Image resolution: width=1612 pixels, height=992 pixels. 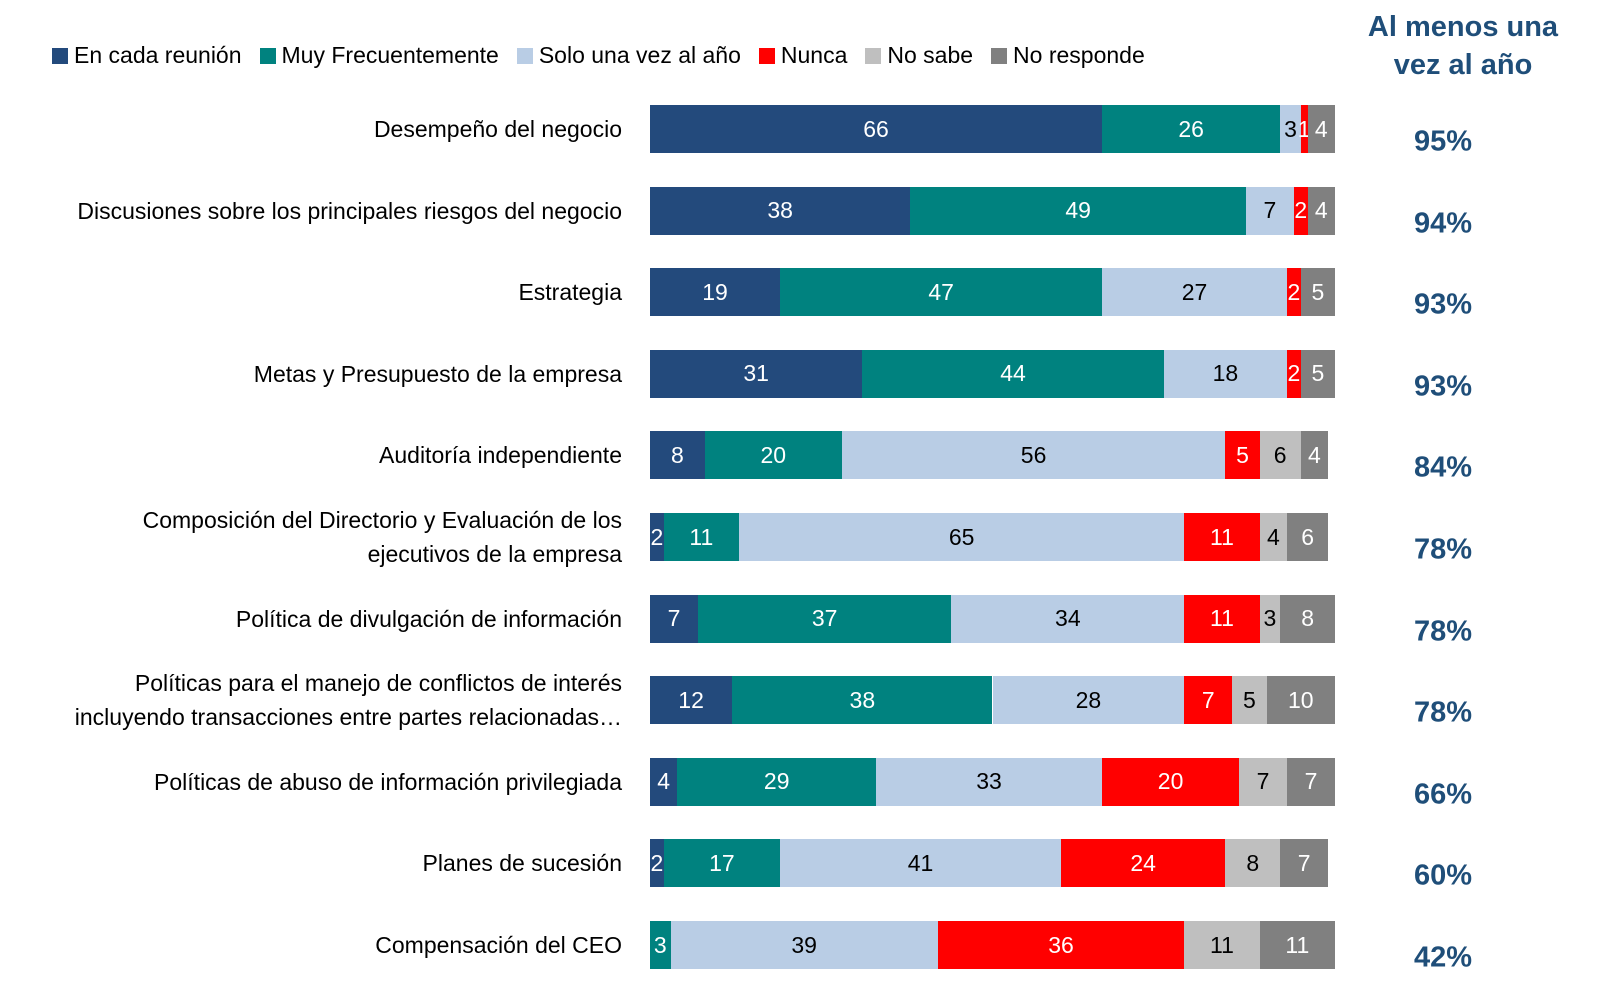 I want to click on data-label: 24, so click(x=1143, y=862).